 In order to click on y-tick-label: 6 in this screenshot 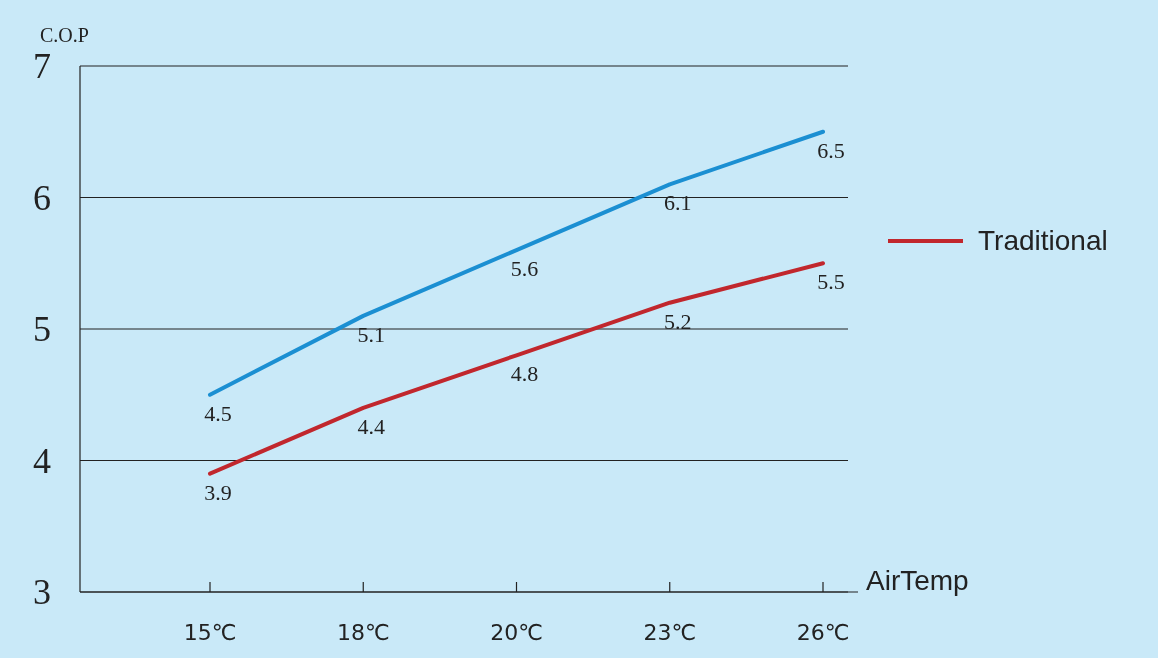, I will do `click(42, 197)`.